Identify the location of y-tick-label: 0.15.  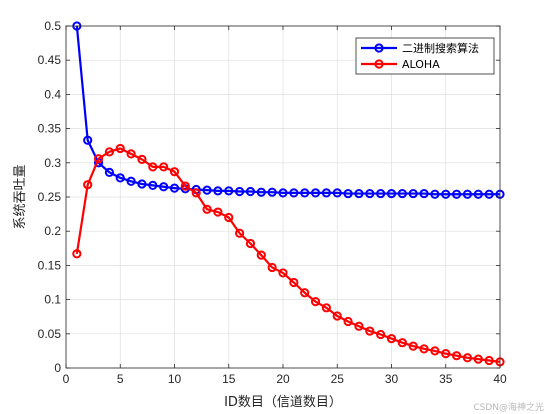
(50, 265).